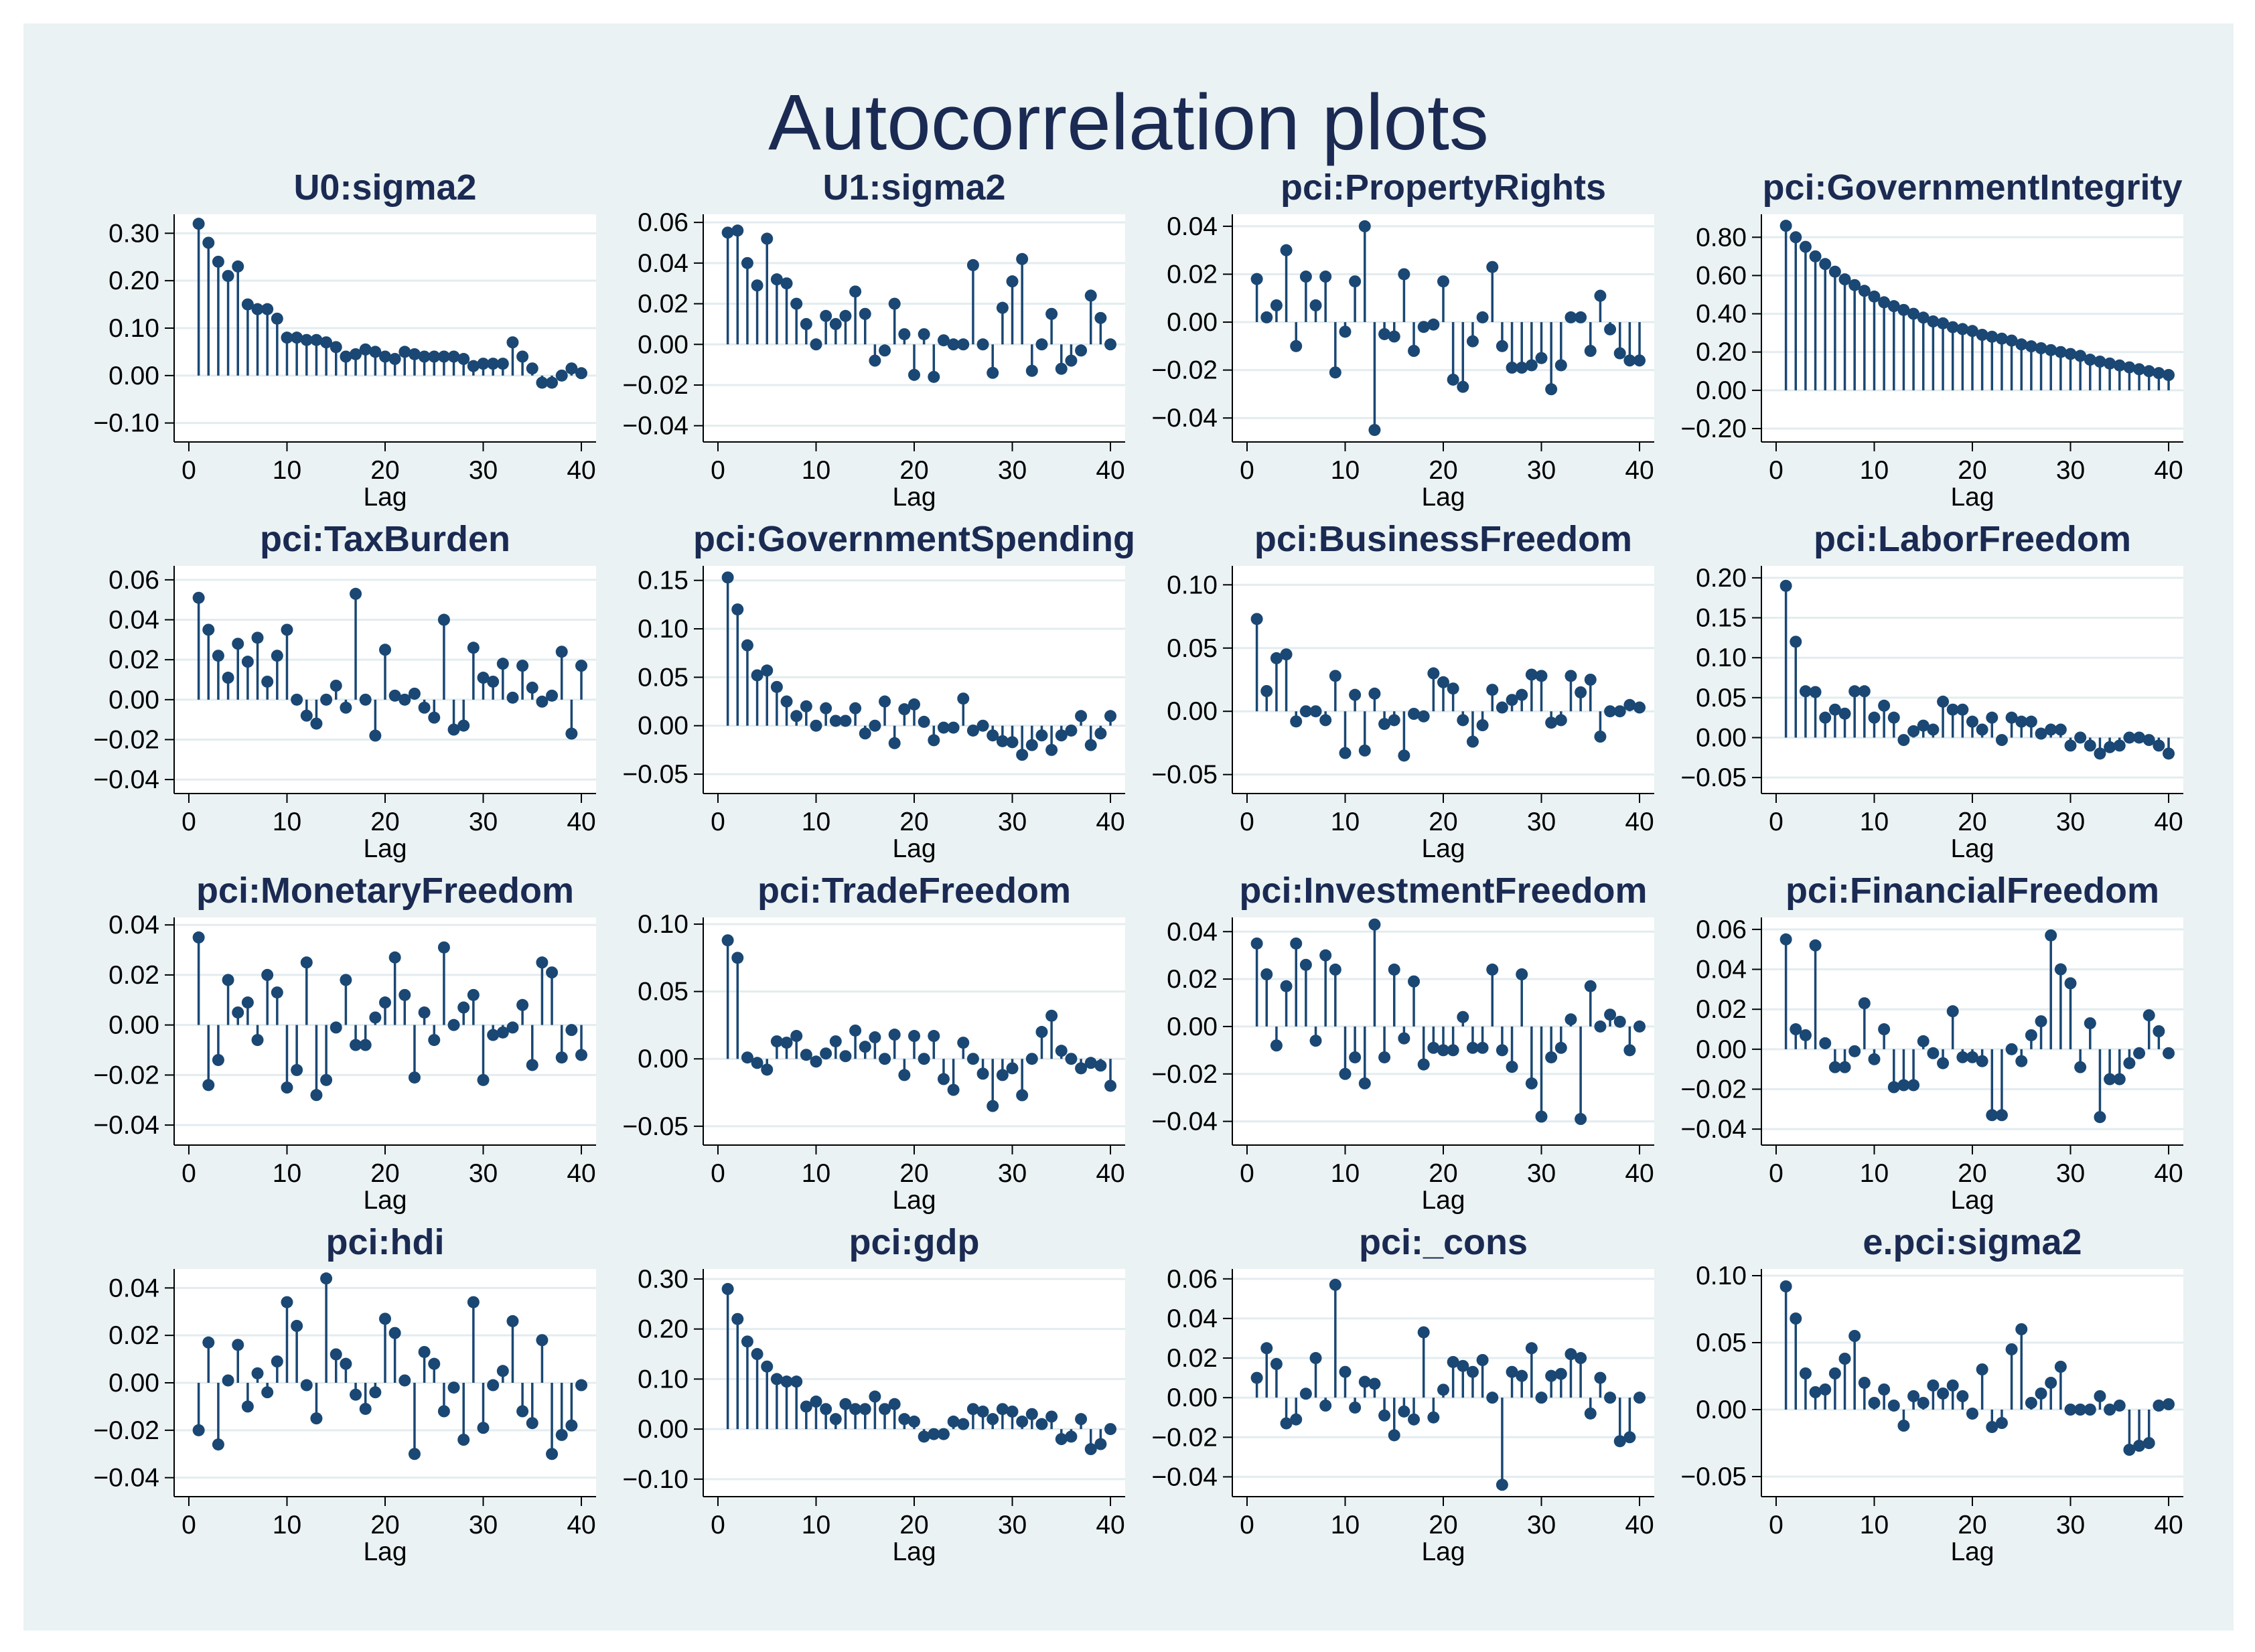  I want to click on panel-title: pci:GovernmentIntegrity, so click(1972, 187).